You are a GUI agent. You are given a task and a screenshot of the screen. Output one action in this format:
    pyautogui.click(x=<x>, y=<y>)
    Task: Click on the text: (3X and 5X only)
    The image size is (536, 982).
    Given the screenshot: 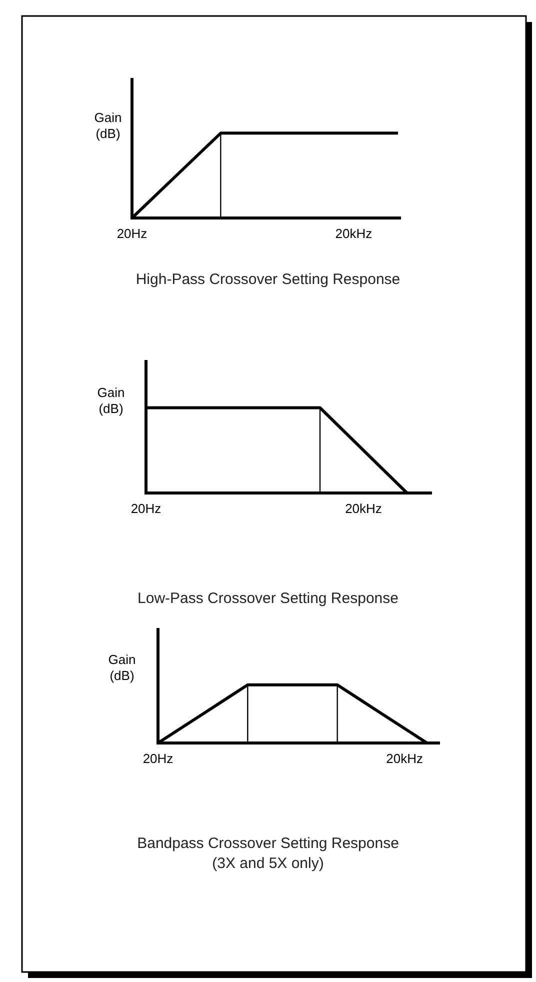 What is the action you would take?
    pyautogui.click(x=268, y=863)
    